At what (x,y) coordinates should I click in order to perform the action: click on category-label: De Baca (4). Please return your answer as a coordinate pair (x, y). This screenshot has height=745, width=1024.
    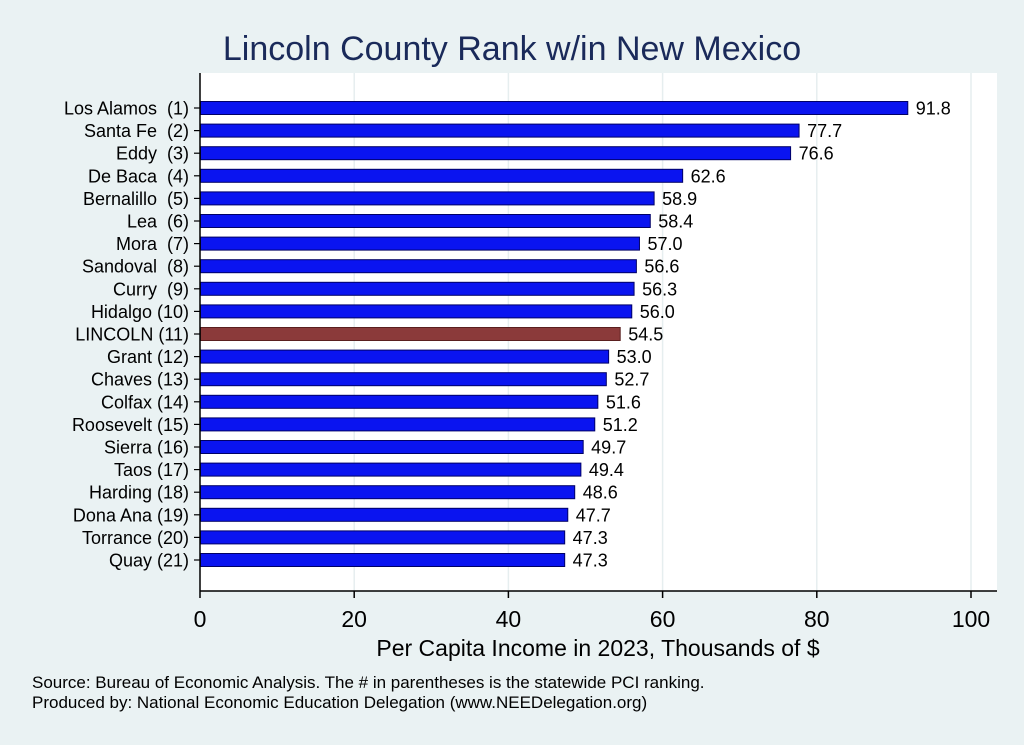
    Looking at the image, I should click on (138, 176).